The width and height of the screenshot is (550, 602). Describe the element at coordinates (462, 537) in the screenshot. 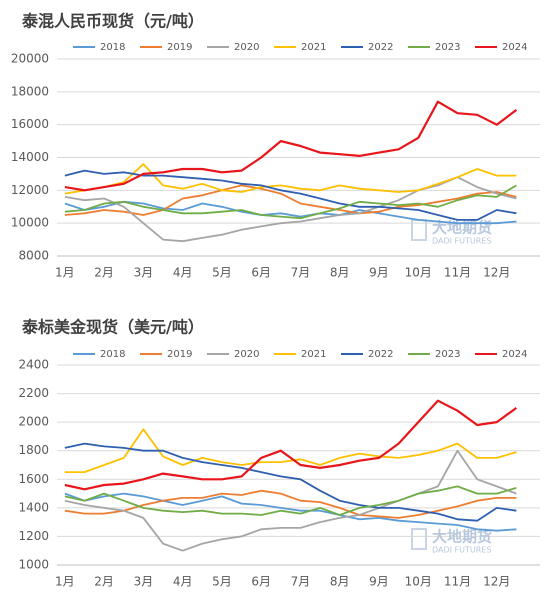

I see `watermark-name: 大地期货` at that location.